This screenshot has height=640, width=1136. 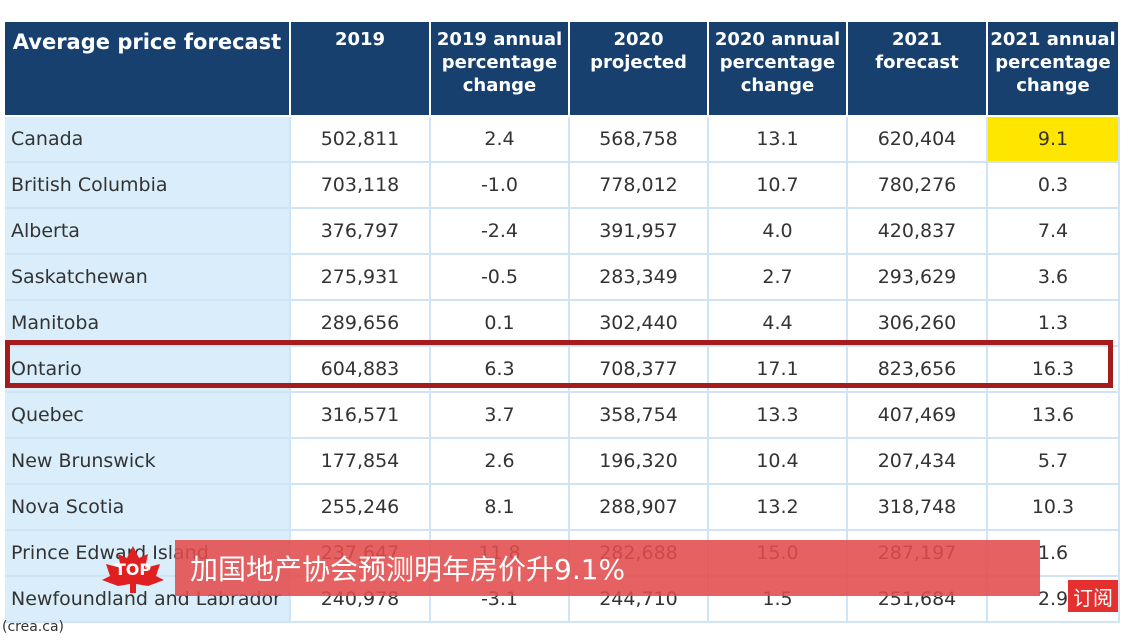 I want to click on table-cell: 1.6, so click(x=1054, y=554).